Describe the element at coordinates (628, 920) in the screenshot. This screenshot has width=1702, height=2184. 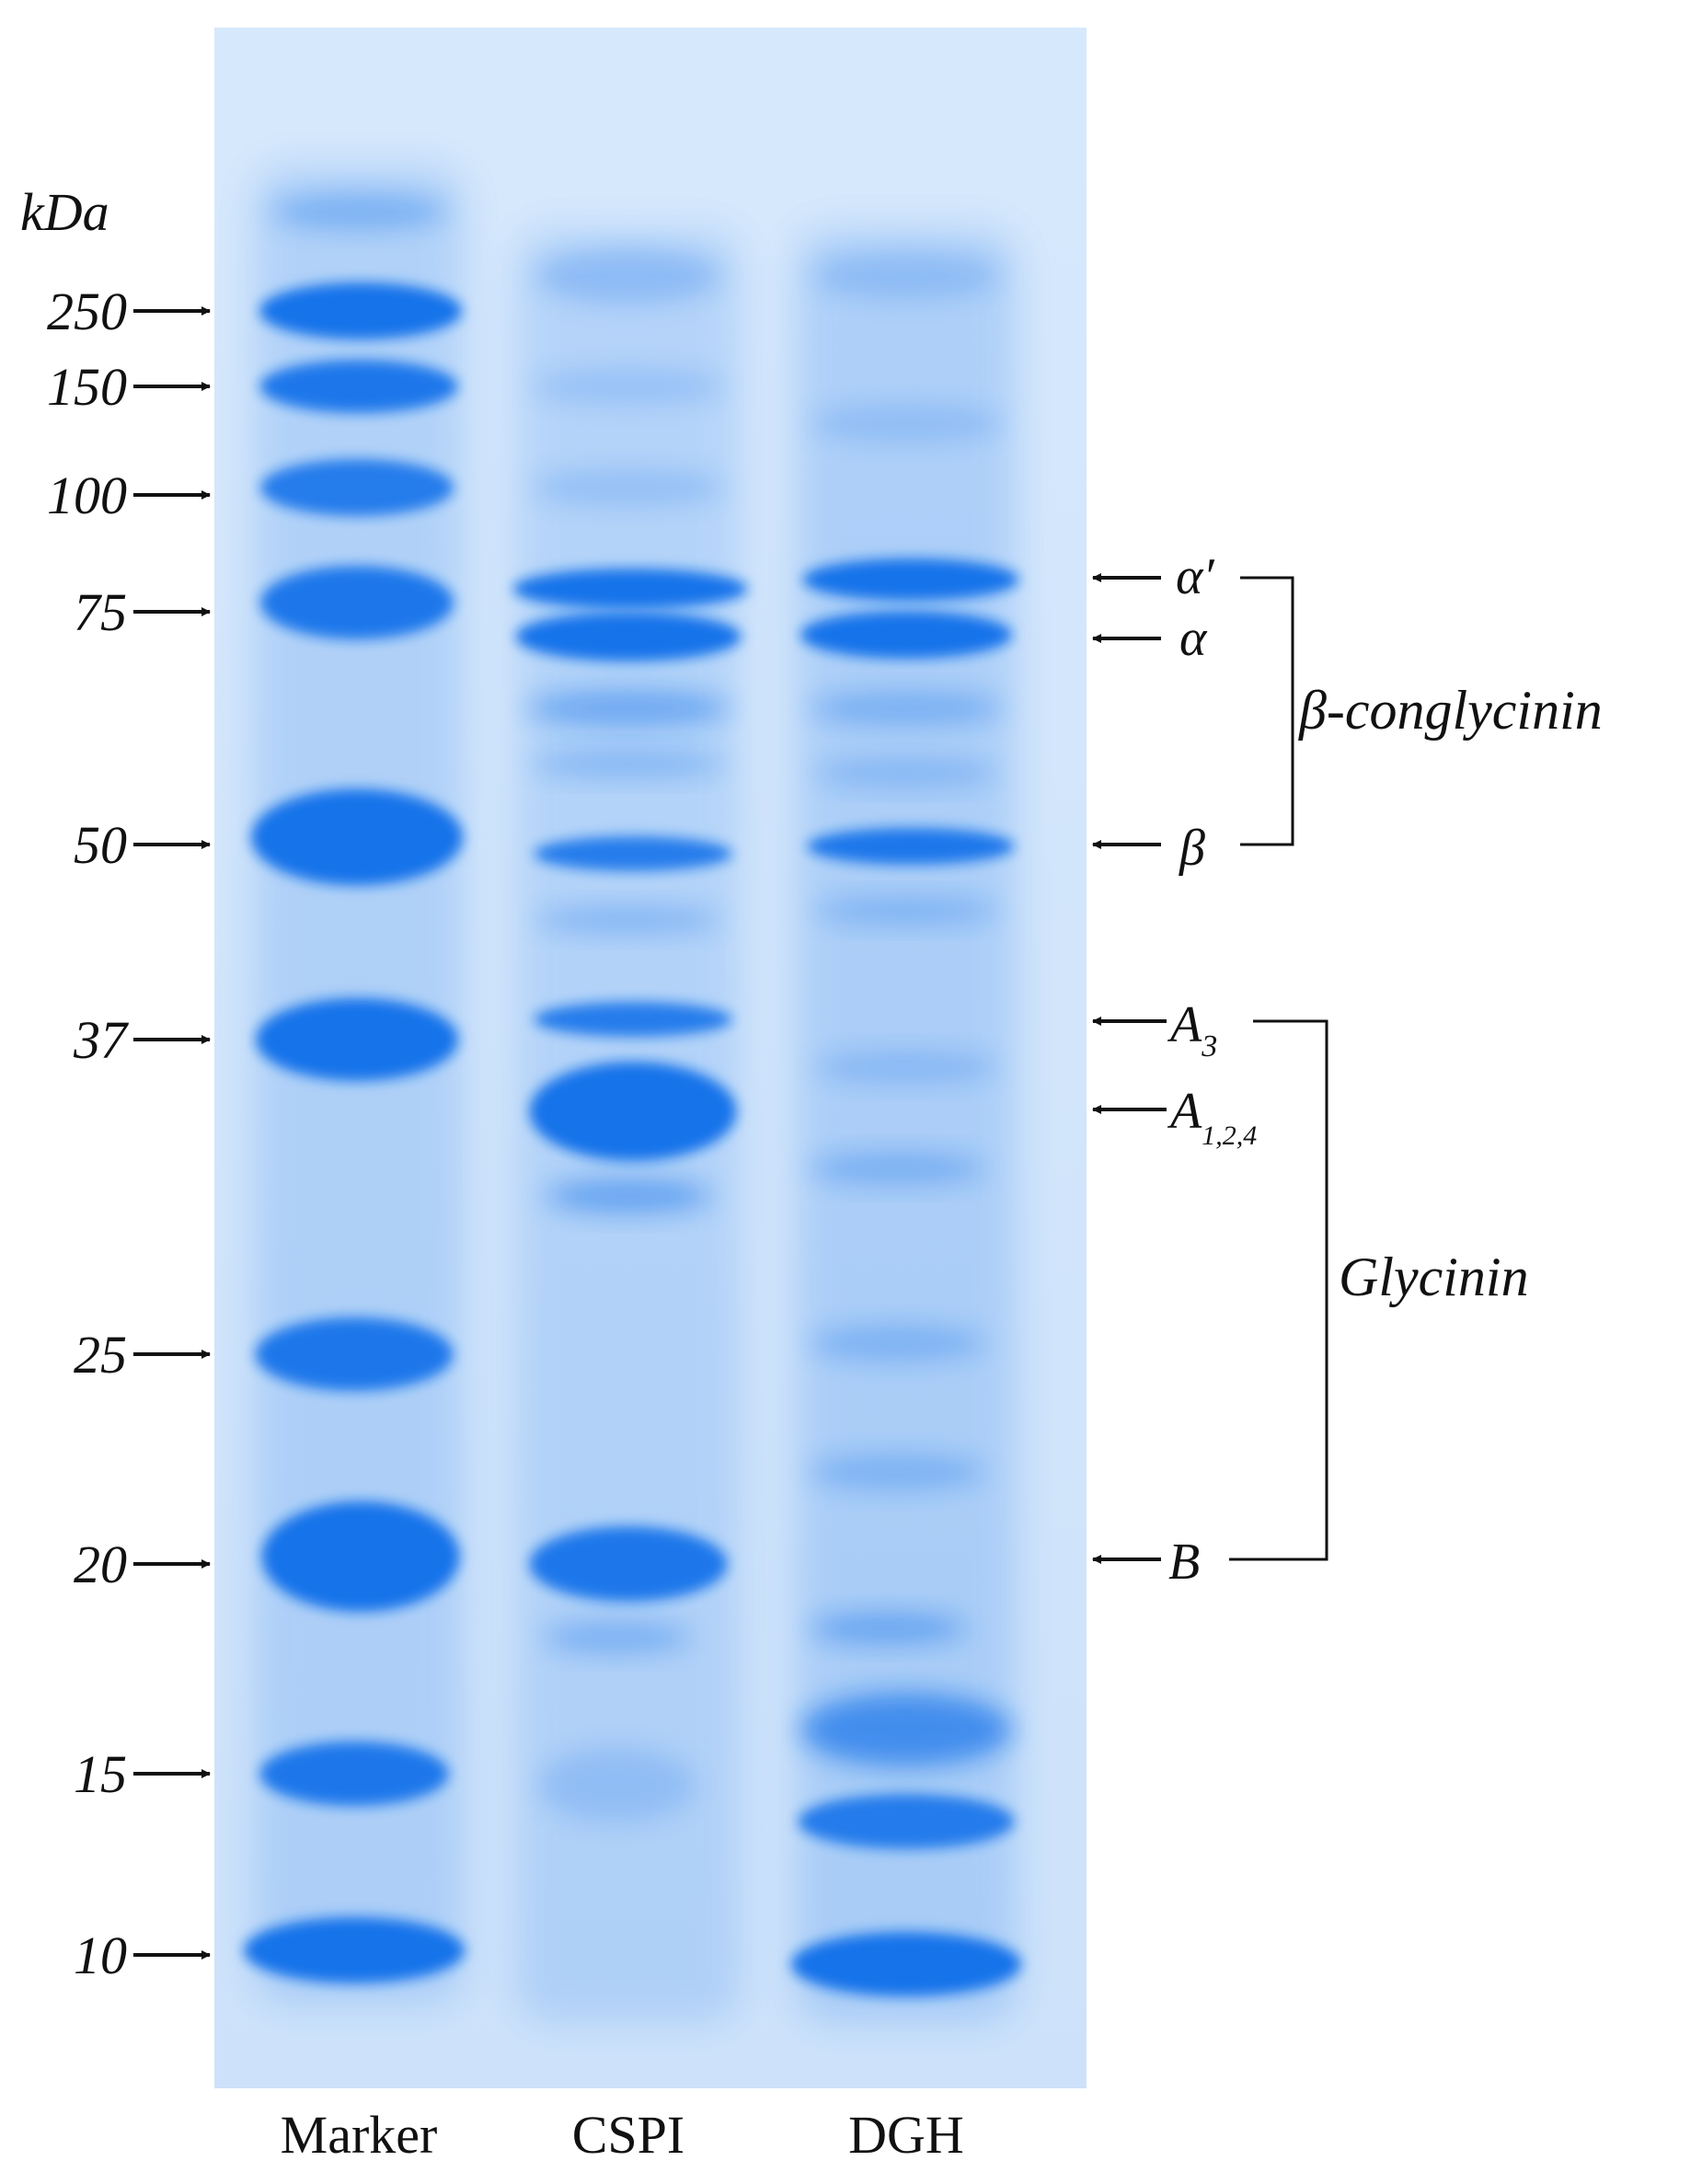
I see `cspi-band-sub3` at that location.